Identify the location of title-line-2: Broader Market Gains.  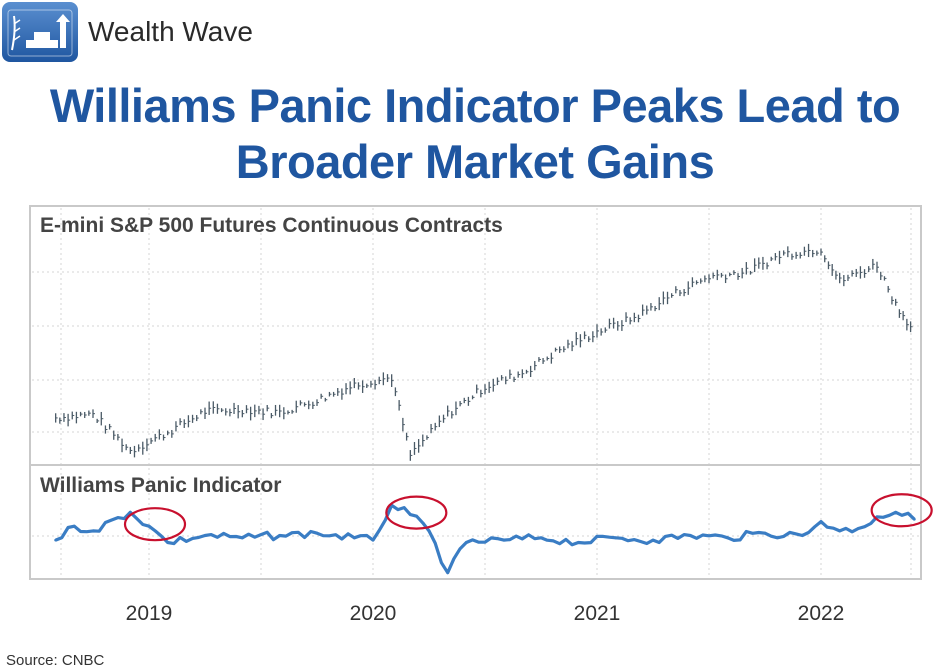
(475, 161).